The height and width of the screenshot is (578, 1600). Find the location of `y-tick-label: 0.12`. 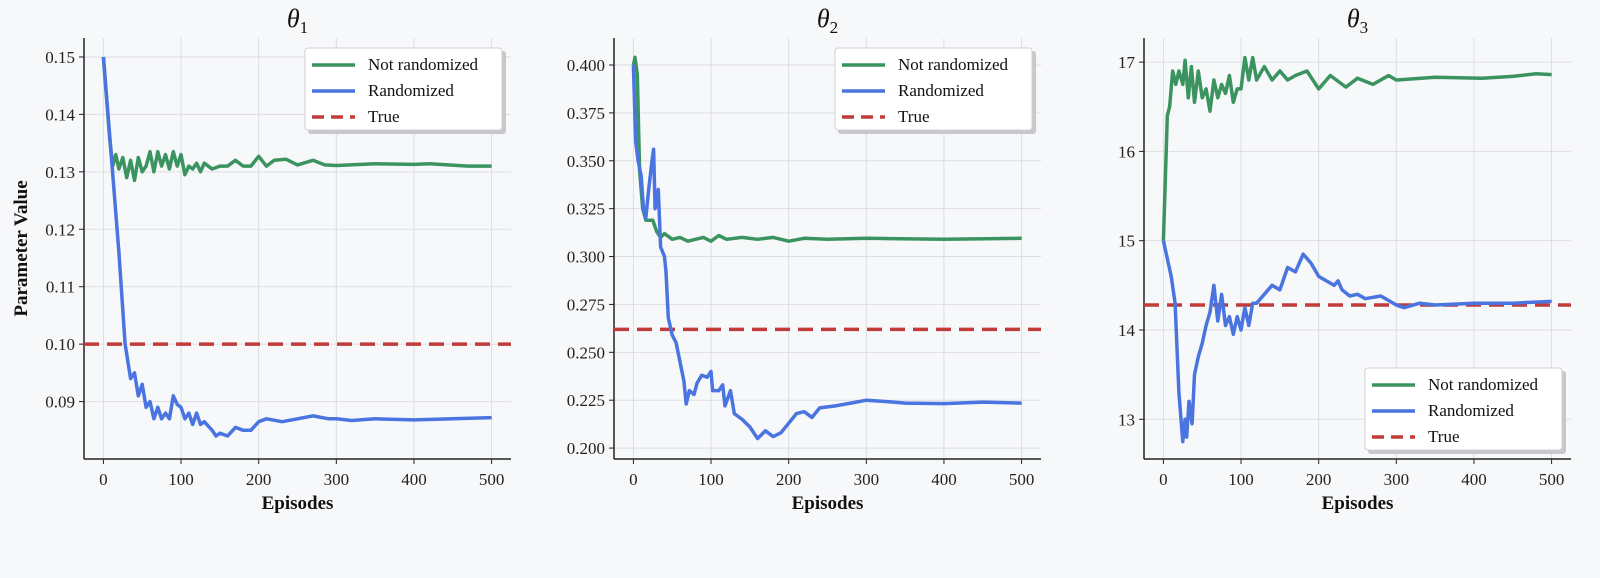

y-tick-label: 0.12 is located at coordinates (60, 229).